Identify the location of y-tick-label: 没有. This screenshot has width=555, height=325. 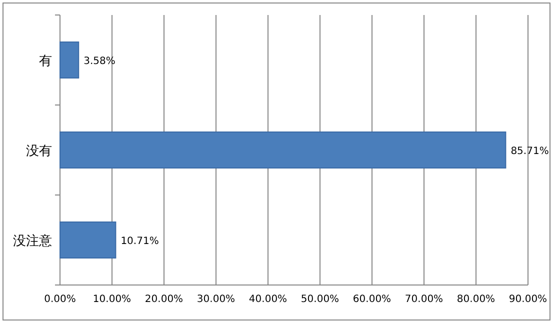
(39, 151).